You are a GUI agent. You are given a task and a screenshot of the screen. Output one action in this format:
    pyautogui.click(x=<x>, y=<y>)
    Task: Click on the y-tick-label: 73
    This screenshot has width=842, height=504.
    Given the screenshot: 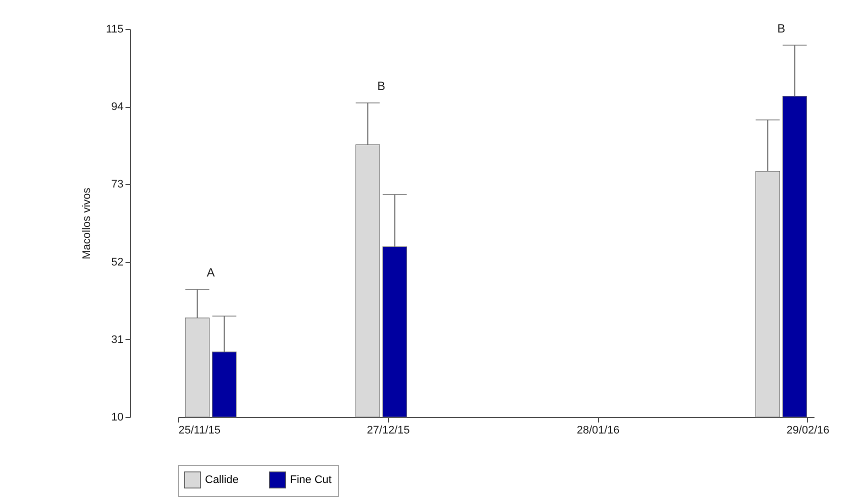 What is the action you would take?
    pyautogui.click(x=117, y=184)
    